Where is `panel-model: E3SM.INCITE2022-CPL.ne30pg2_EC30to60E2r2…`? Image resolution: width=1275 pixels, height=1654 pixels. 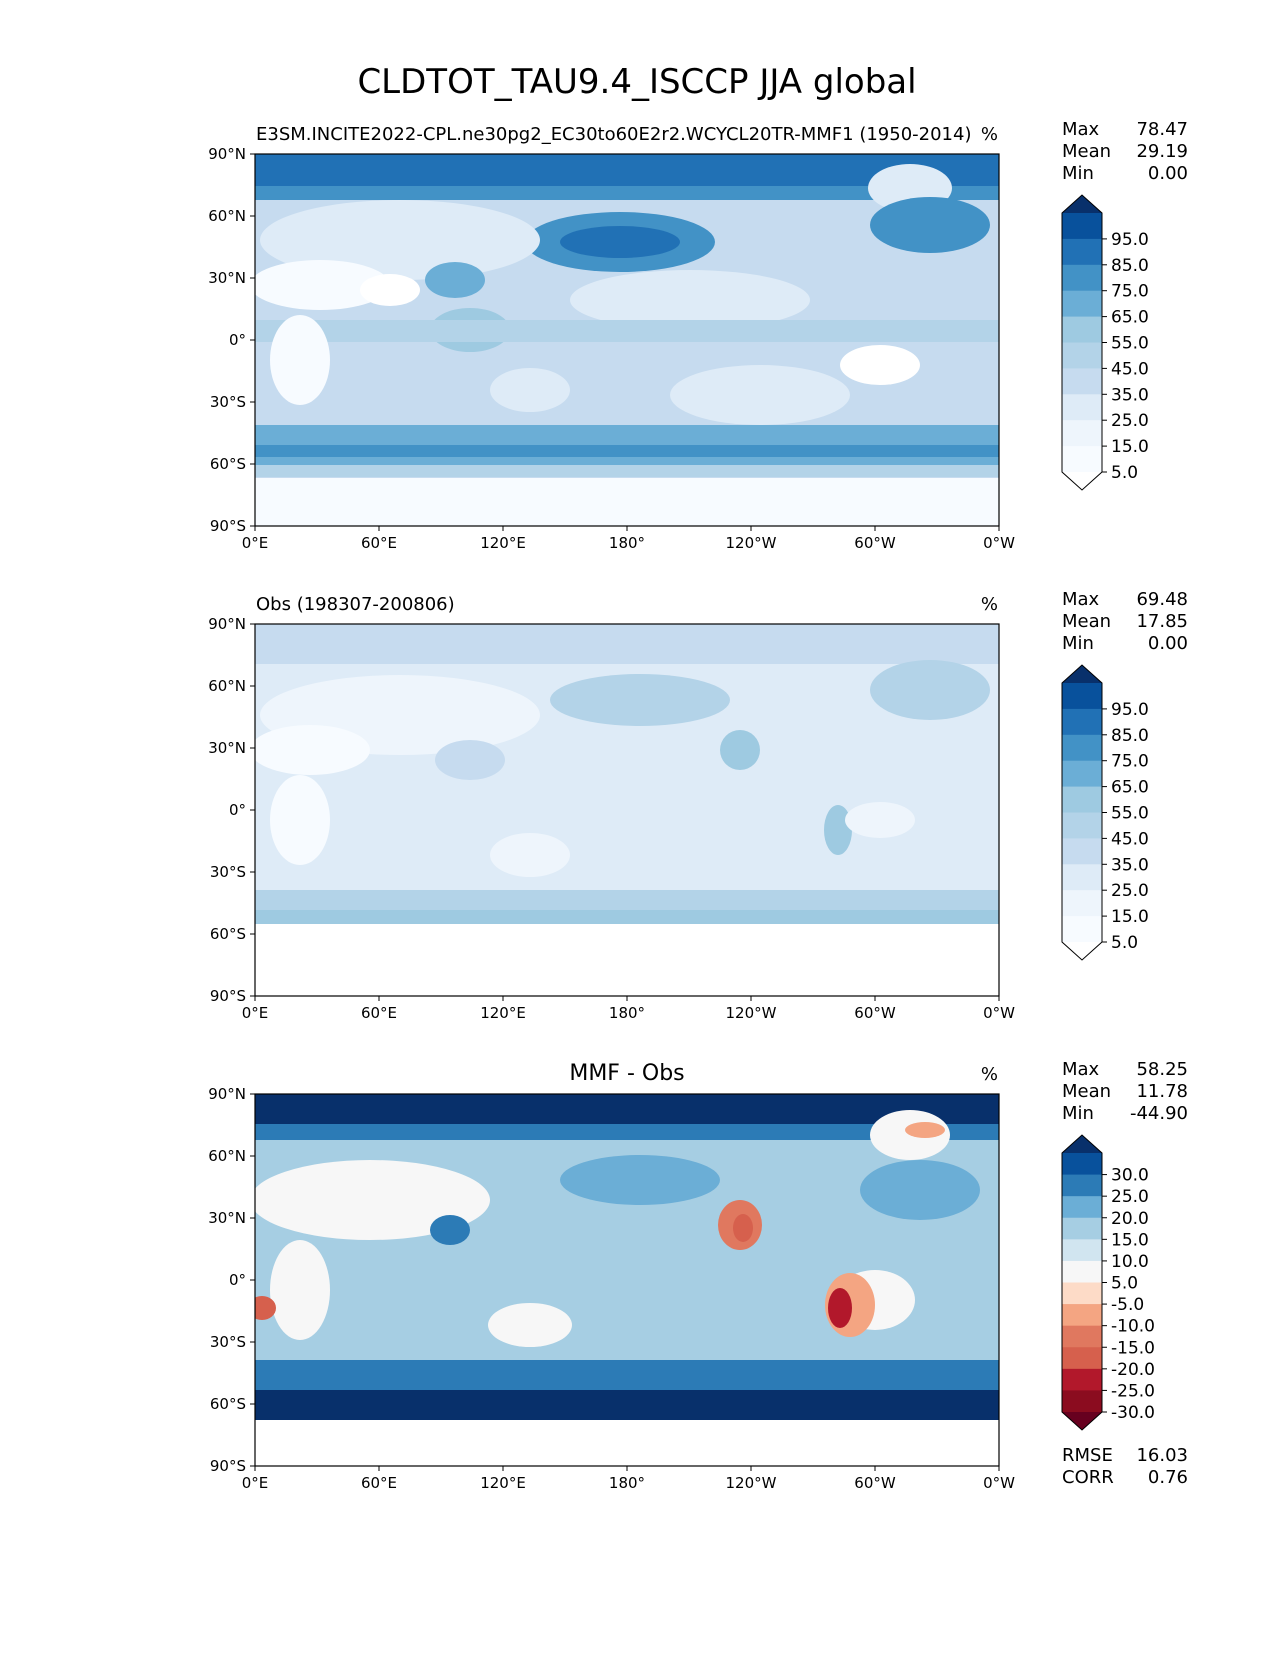
panel-model: E3SM.INCITE2022-CPL.ne30pg2_EC30to60E2r2… is located at coordinates (627, 325).